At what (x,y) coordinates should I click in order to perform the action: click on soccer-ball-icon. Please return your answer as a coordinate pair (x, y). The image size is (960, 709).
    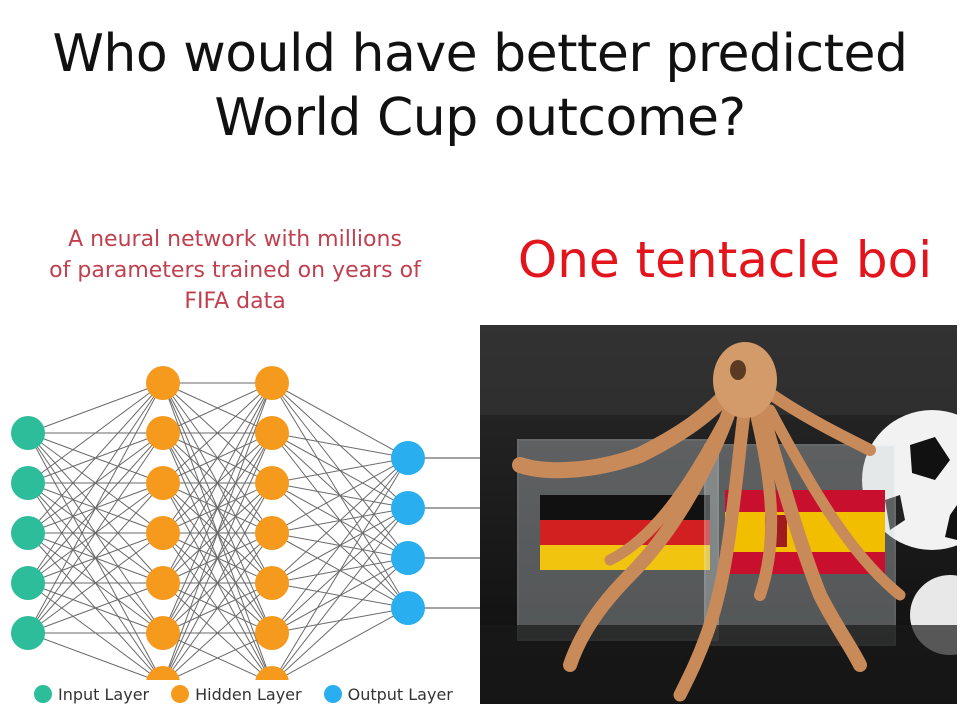
    Looking at the image, I should click on (909, 480).